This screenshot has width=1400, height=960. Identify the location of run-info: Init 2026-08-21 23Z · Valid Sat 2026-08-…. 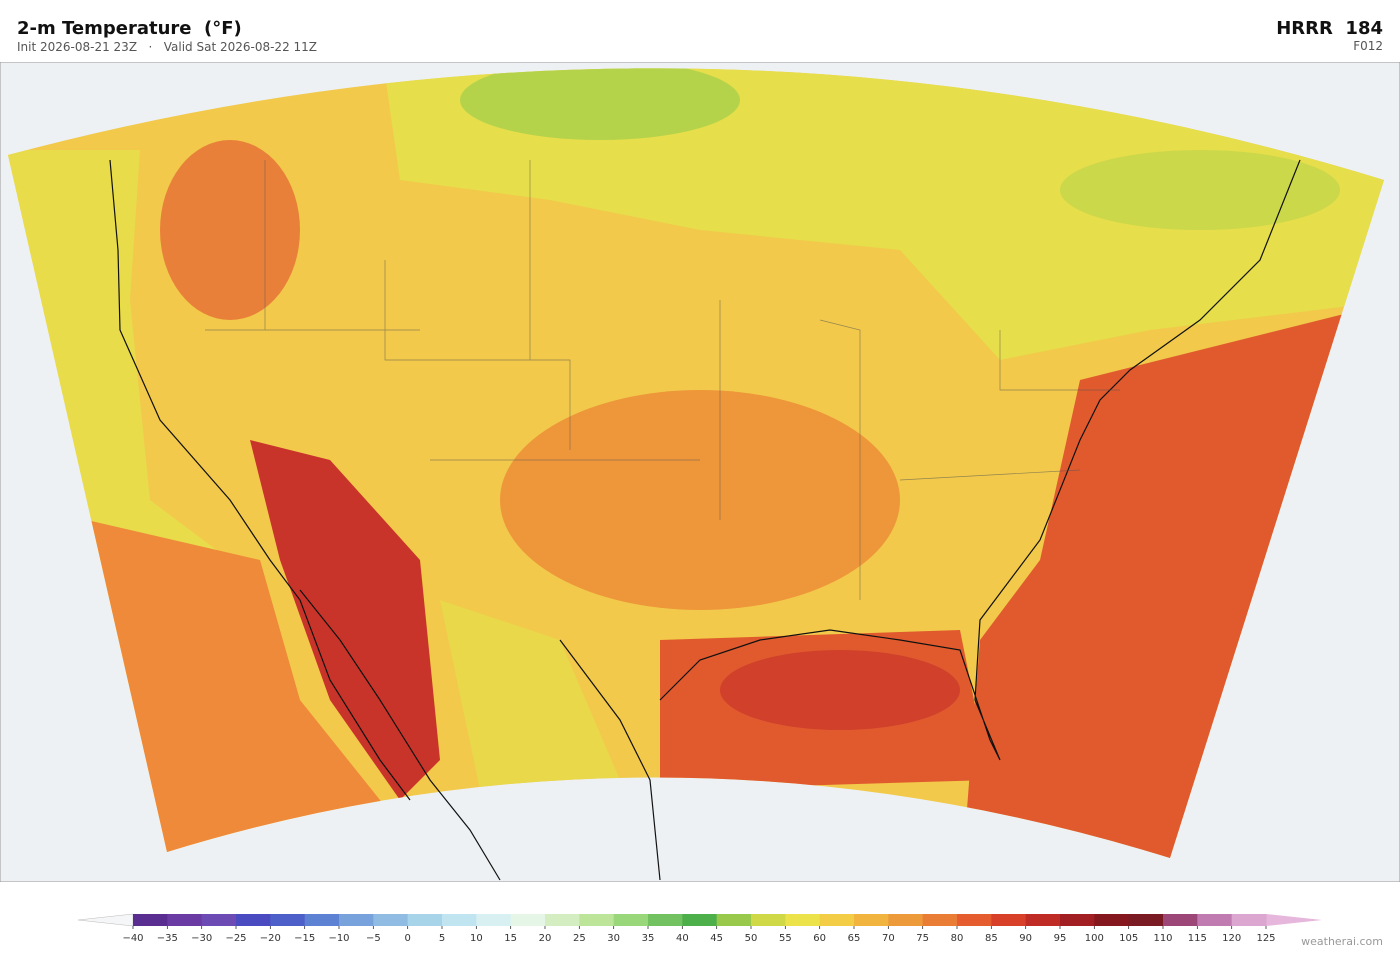
(167, 47).